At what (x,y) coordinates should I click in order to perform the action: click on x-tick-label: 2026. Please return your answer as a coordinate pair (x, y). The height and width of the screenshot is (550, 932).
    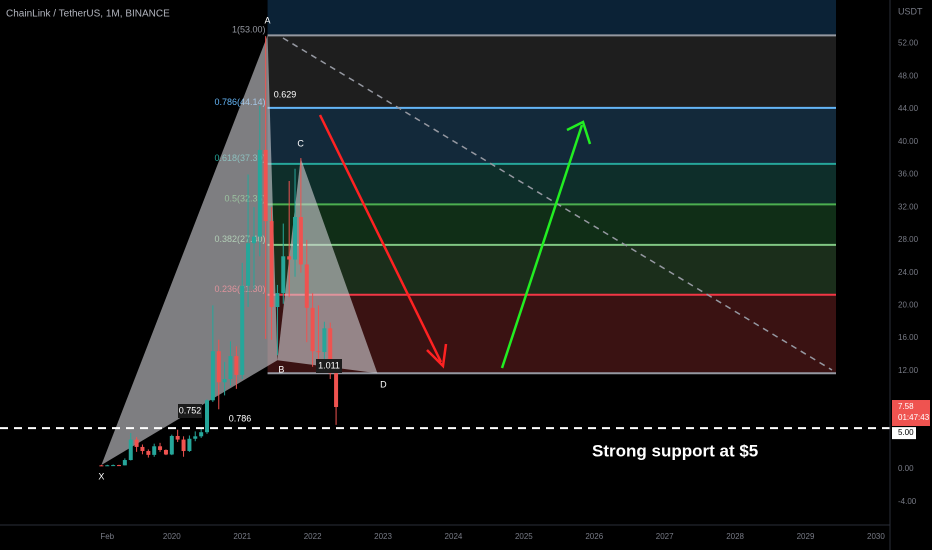
    Looking at the image, I should click on (594, 536).